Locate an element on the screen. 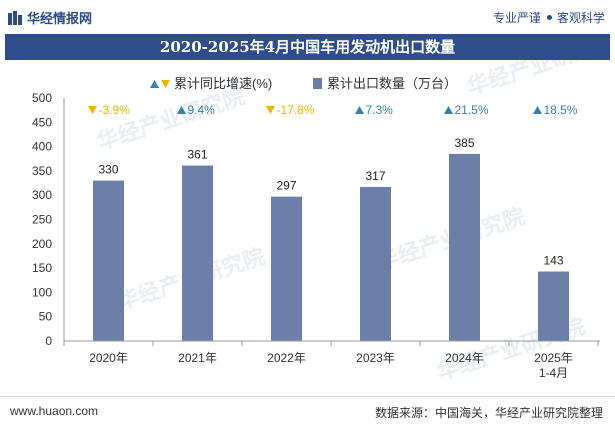  y-axis: 0 50 100 150 200 250 300 350 400 450 500 is located at coordinates (48, 219).